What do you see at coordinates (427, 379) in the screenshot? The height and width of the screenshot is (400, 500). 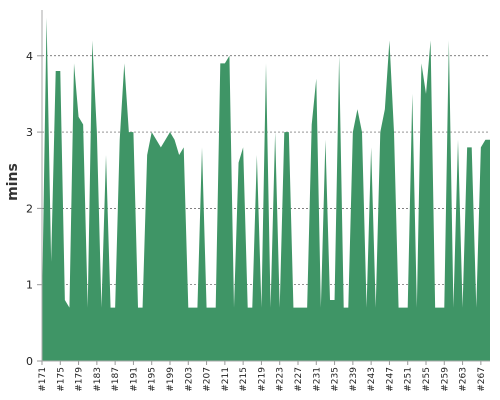 I see `x-tick-label: #255` at bounding box center [427, 379].